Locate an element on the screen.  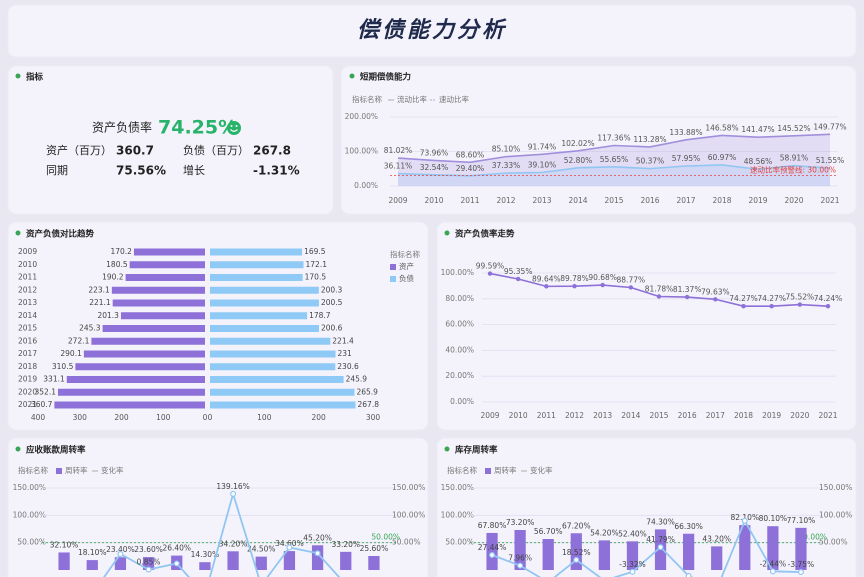
data-label: 360.7 is located at coordinates (42, 404).